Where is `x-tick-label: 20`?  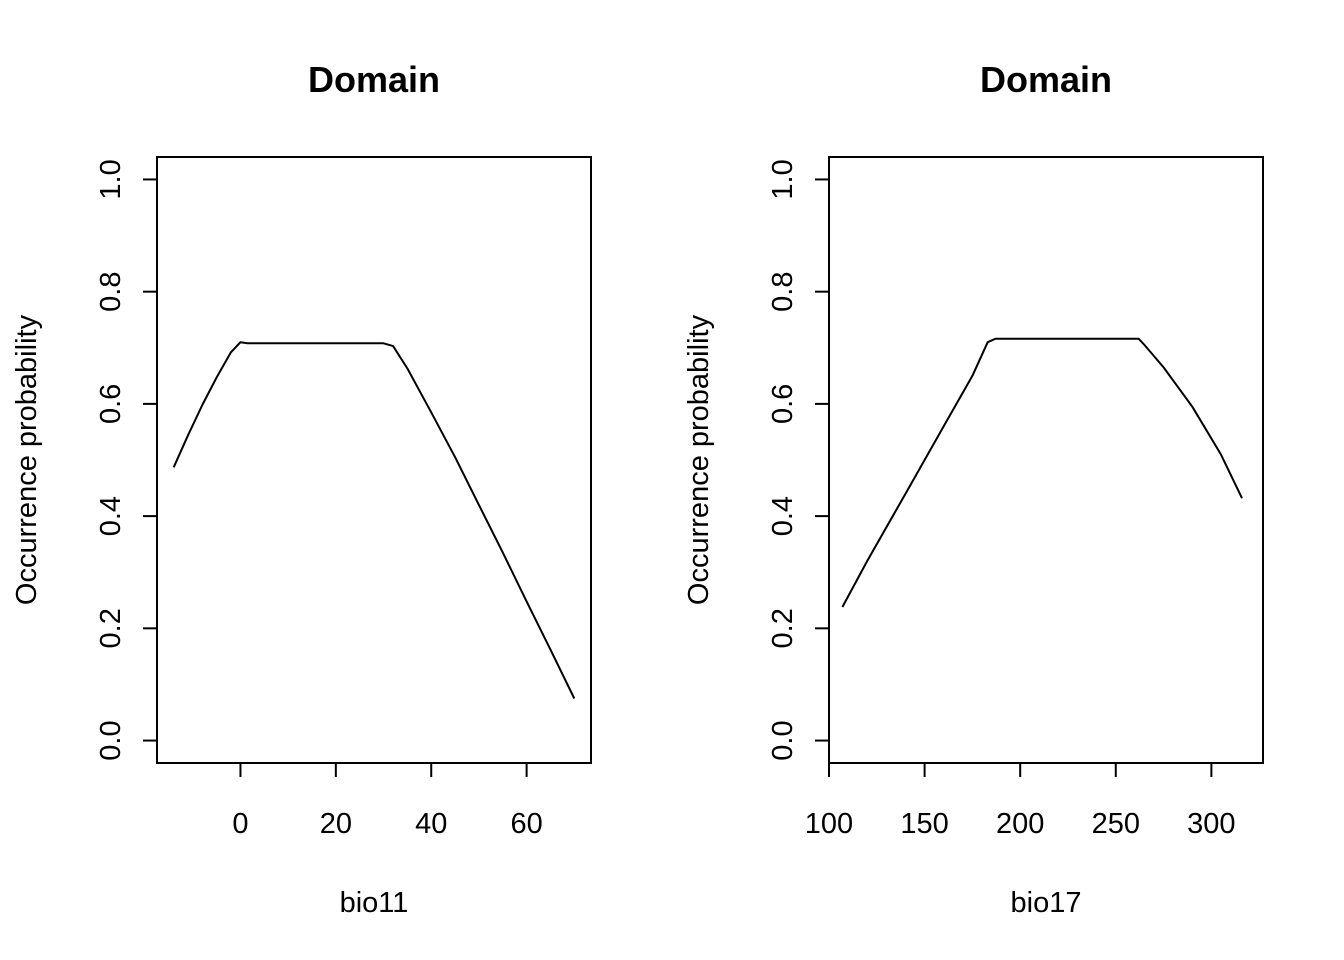 x-tick-label: 20 is located at coordinates (336, 824).